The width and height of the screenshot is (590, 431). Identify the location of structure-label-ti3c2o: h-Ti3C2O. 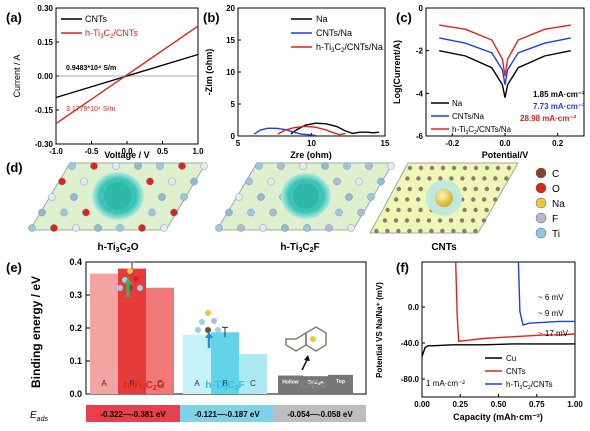
(118, 248).